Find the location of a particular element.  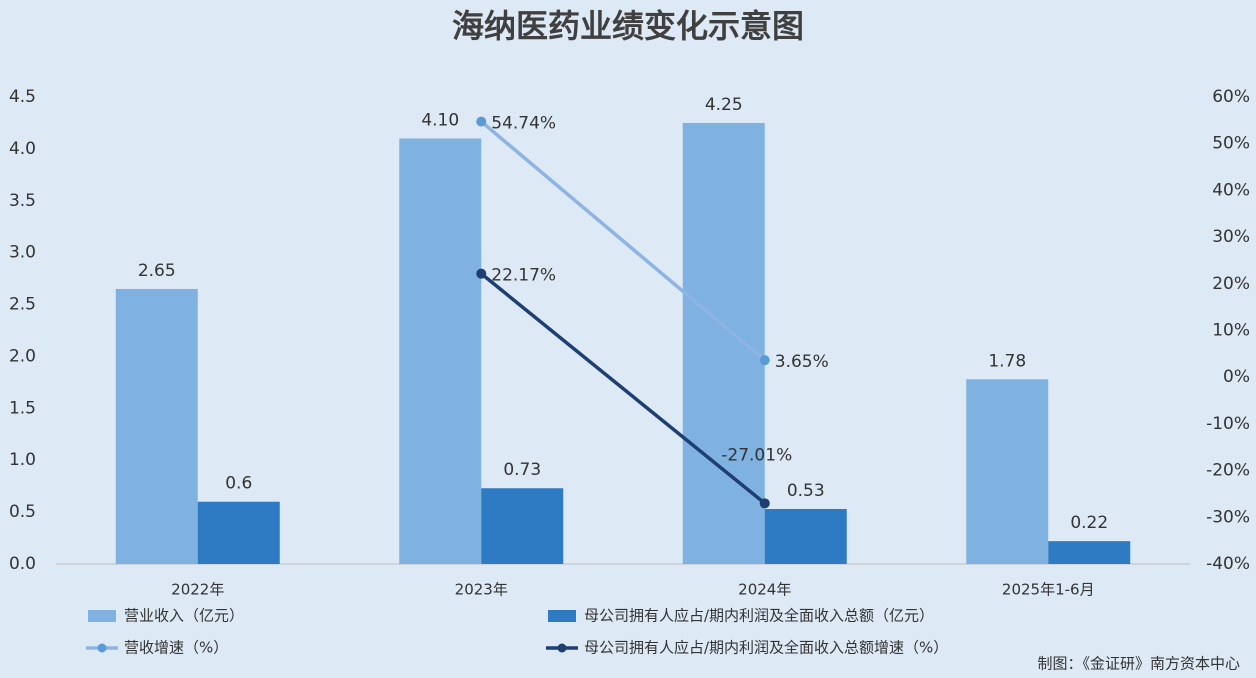

y-tick-label: 4.5 is located at coordinates (22, 97).